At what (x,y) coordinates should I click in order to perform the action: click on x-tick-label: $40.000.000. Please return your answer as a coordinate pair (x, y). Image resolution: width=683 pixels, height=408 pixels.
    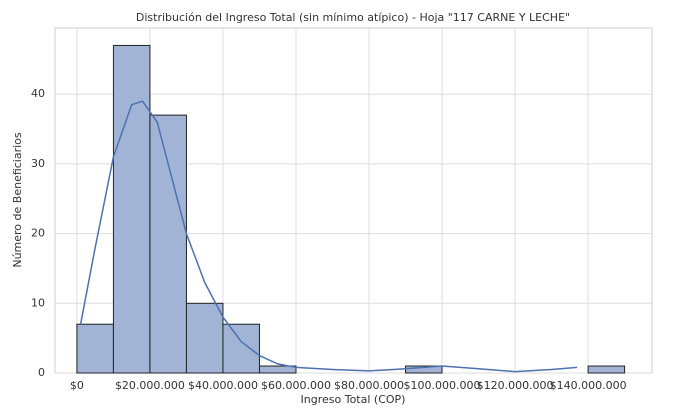
    Looking at the image, I should click on (223, 385).